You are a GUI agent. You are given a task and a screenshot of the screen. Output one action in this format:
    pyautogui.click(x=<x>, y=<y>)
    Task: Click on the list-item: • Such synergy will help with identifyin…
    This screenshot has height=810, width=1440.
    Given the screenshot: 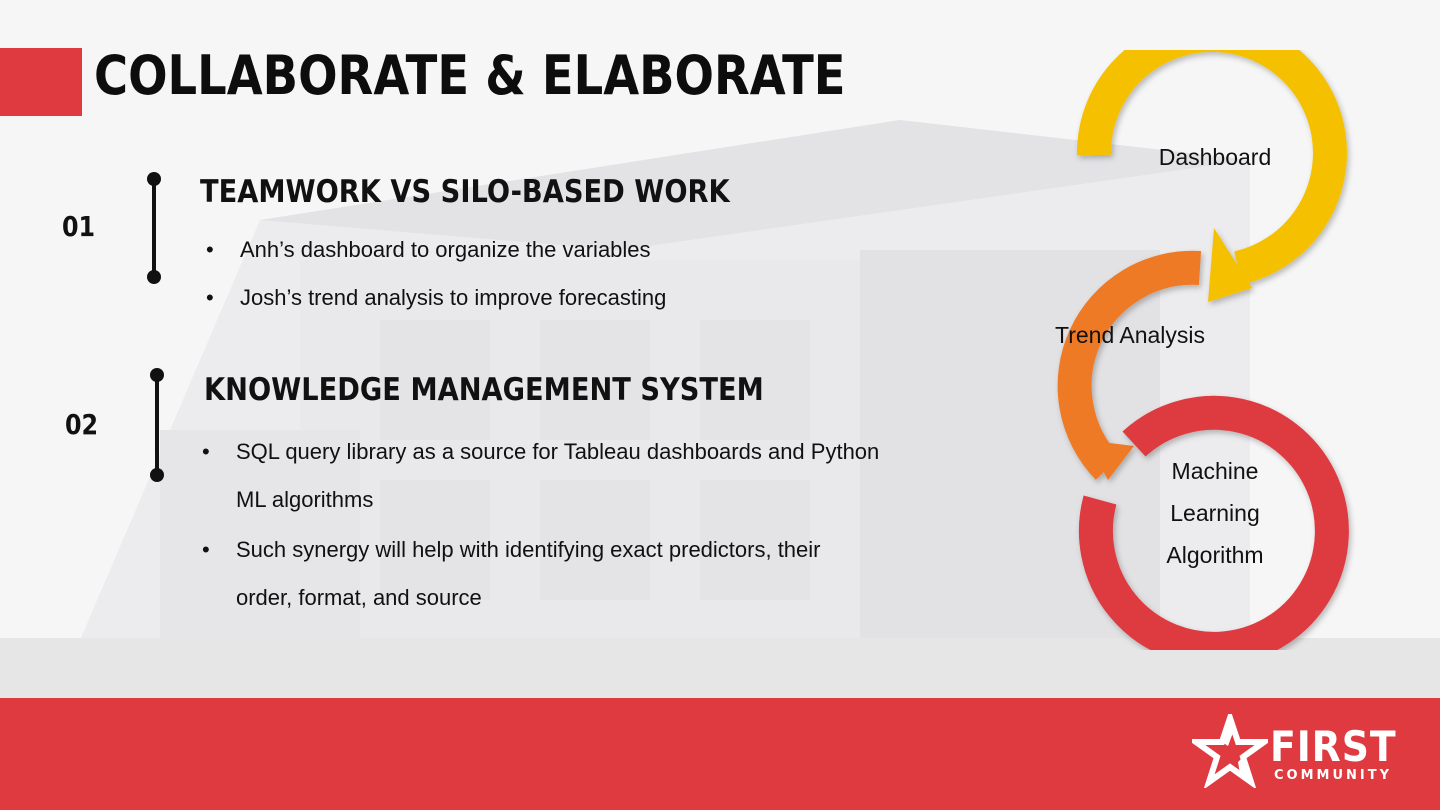 What is the action you would take?
    pyautogui.click(x=542, y=574)
    